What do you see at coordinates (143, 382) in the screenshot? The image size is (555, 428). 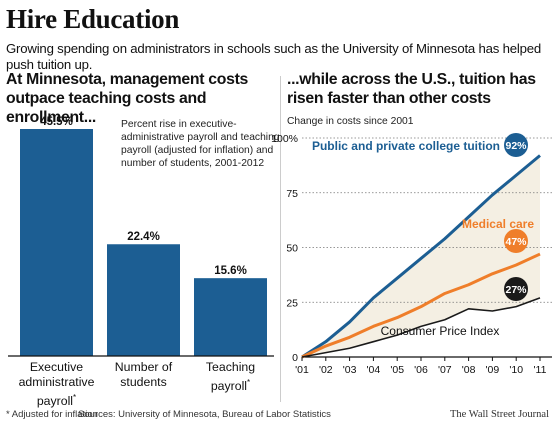 I see `bar-category-line: students` at bounding box center [143, 382].